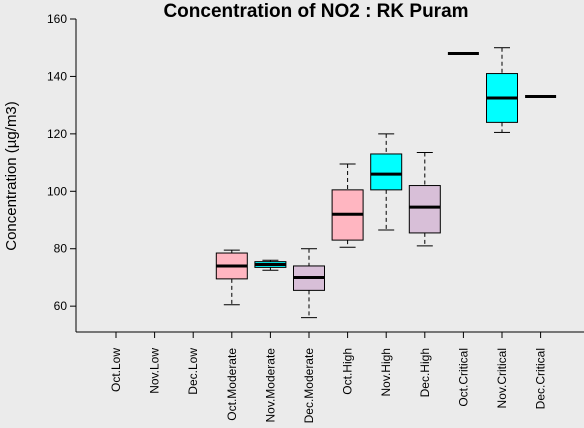  Describe the element at coordinates (61, 162) in the screenshot. I see `y-ticks: 60 80 100 120 140 160` at that location.